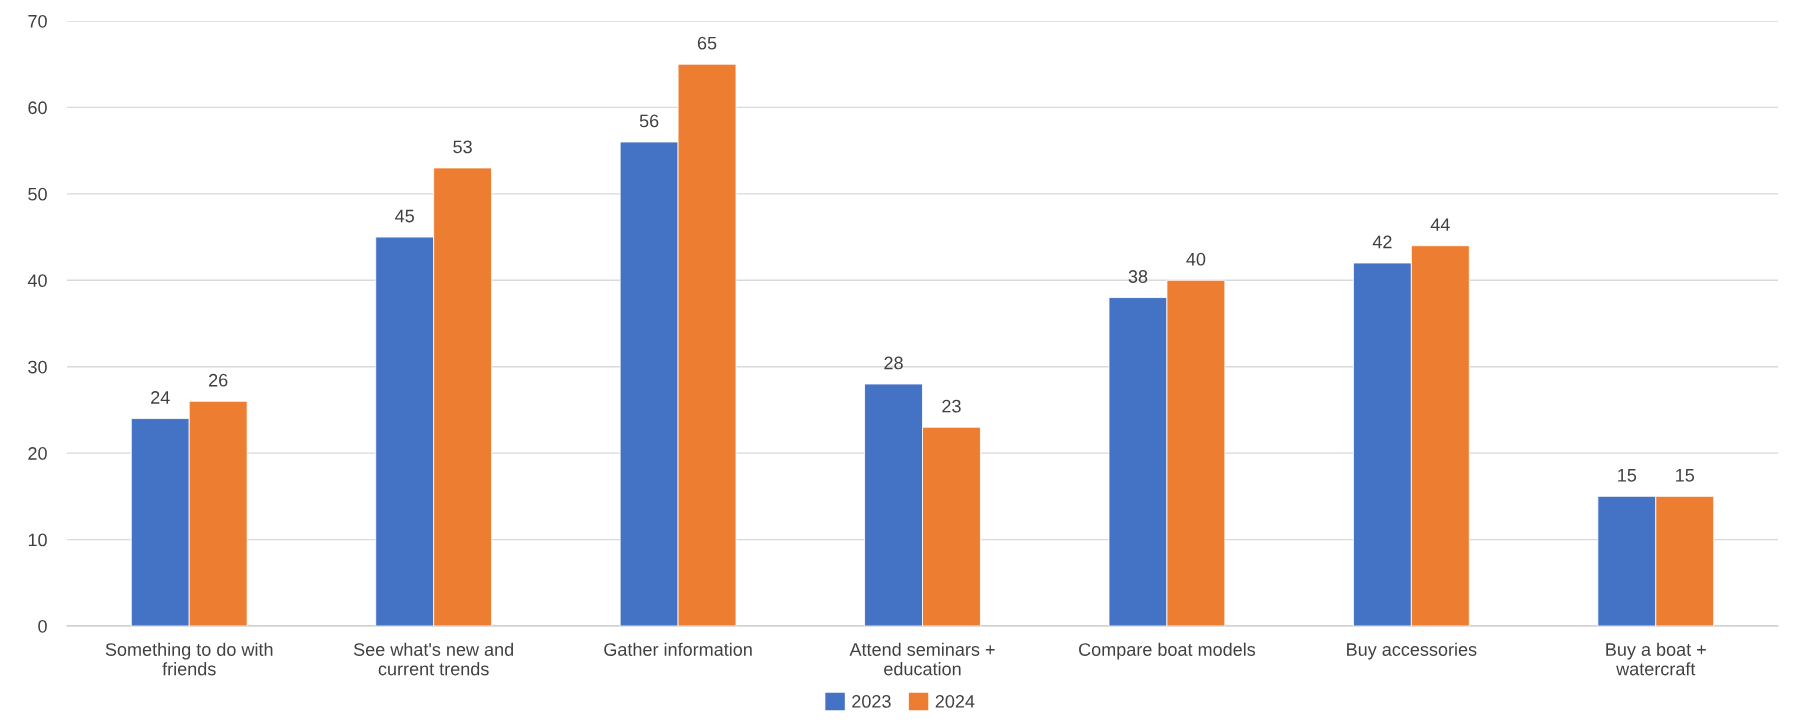  Describe the element at coordinates (1412, 651) in the screenshot. I see `x-tick-label: Buy accessories` at that location.